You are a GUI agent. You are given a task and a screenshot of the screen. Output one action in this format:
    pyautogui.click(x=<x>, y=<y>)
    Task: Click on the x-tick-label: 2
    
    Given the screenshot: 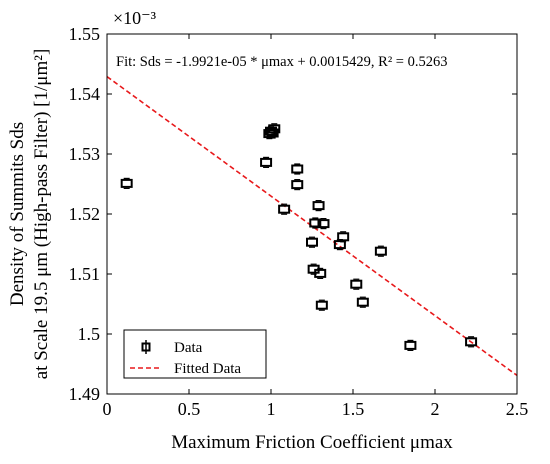 What is the action you would take?
    pyautogui.click(x=435, y=409)
    